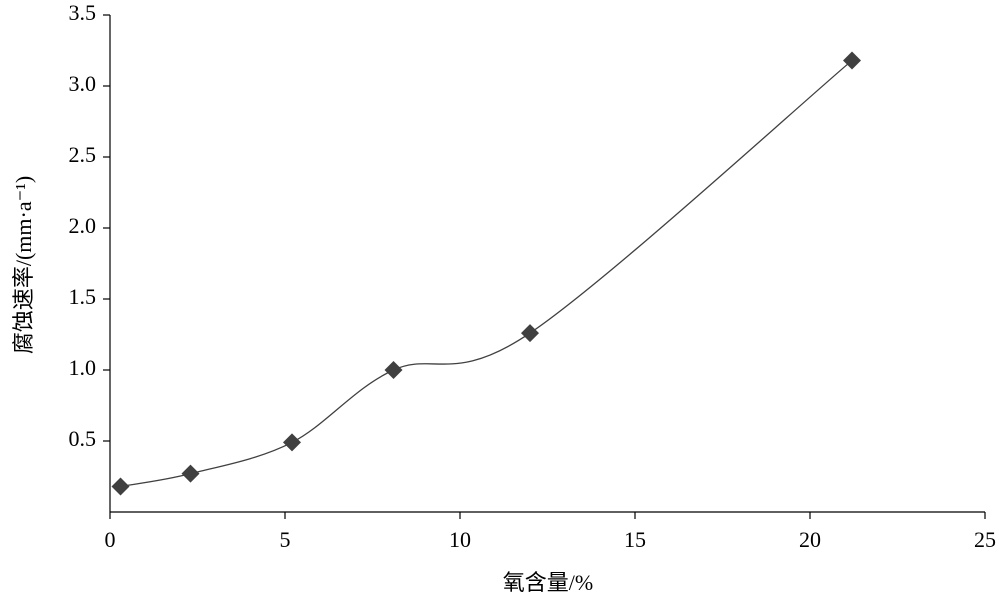  Describe the element at coordinates (83, 154) in the screenshot. I see `y-tick-label: 2.5` at that location.